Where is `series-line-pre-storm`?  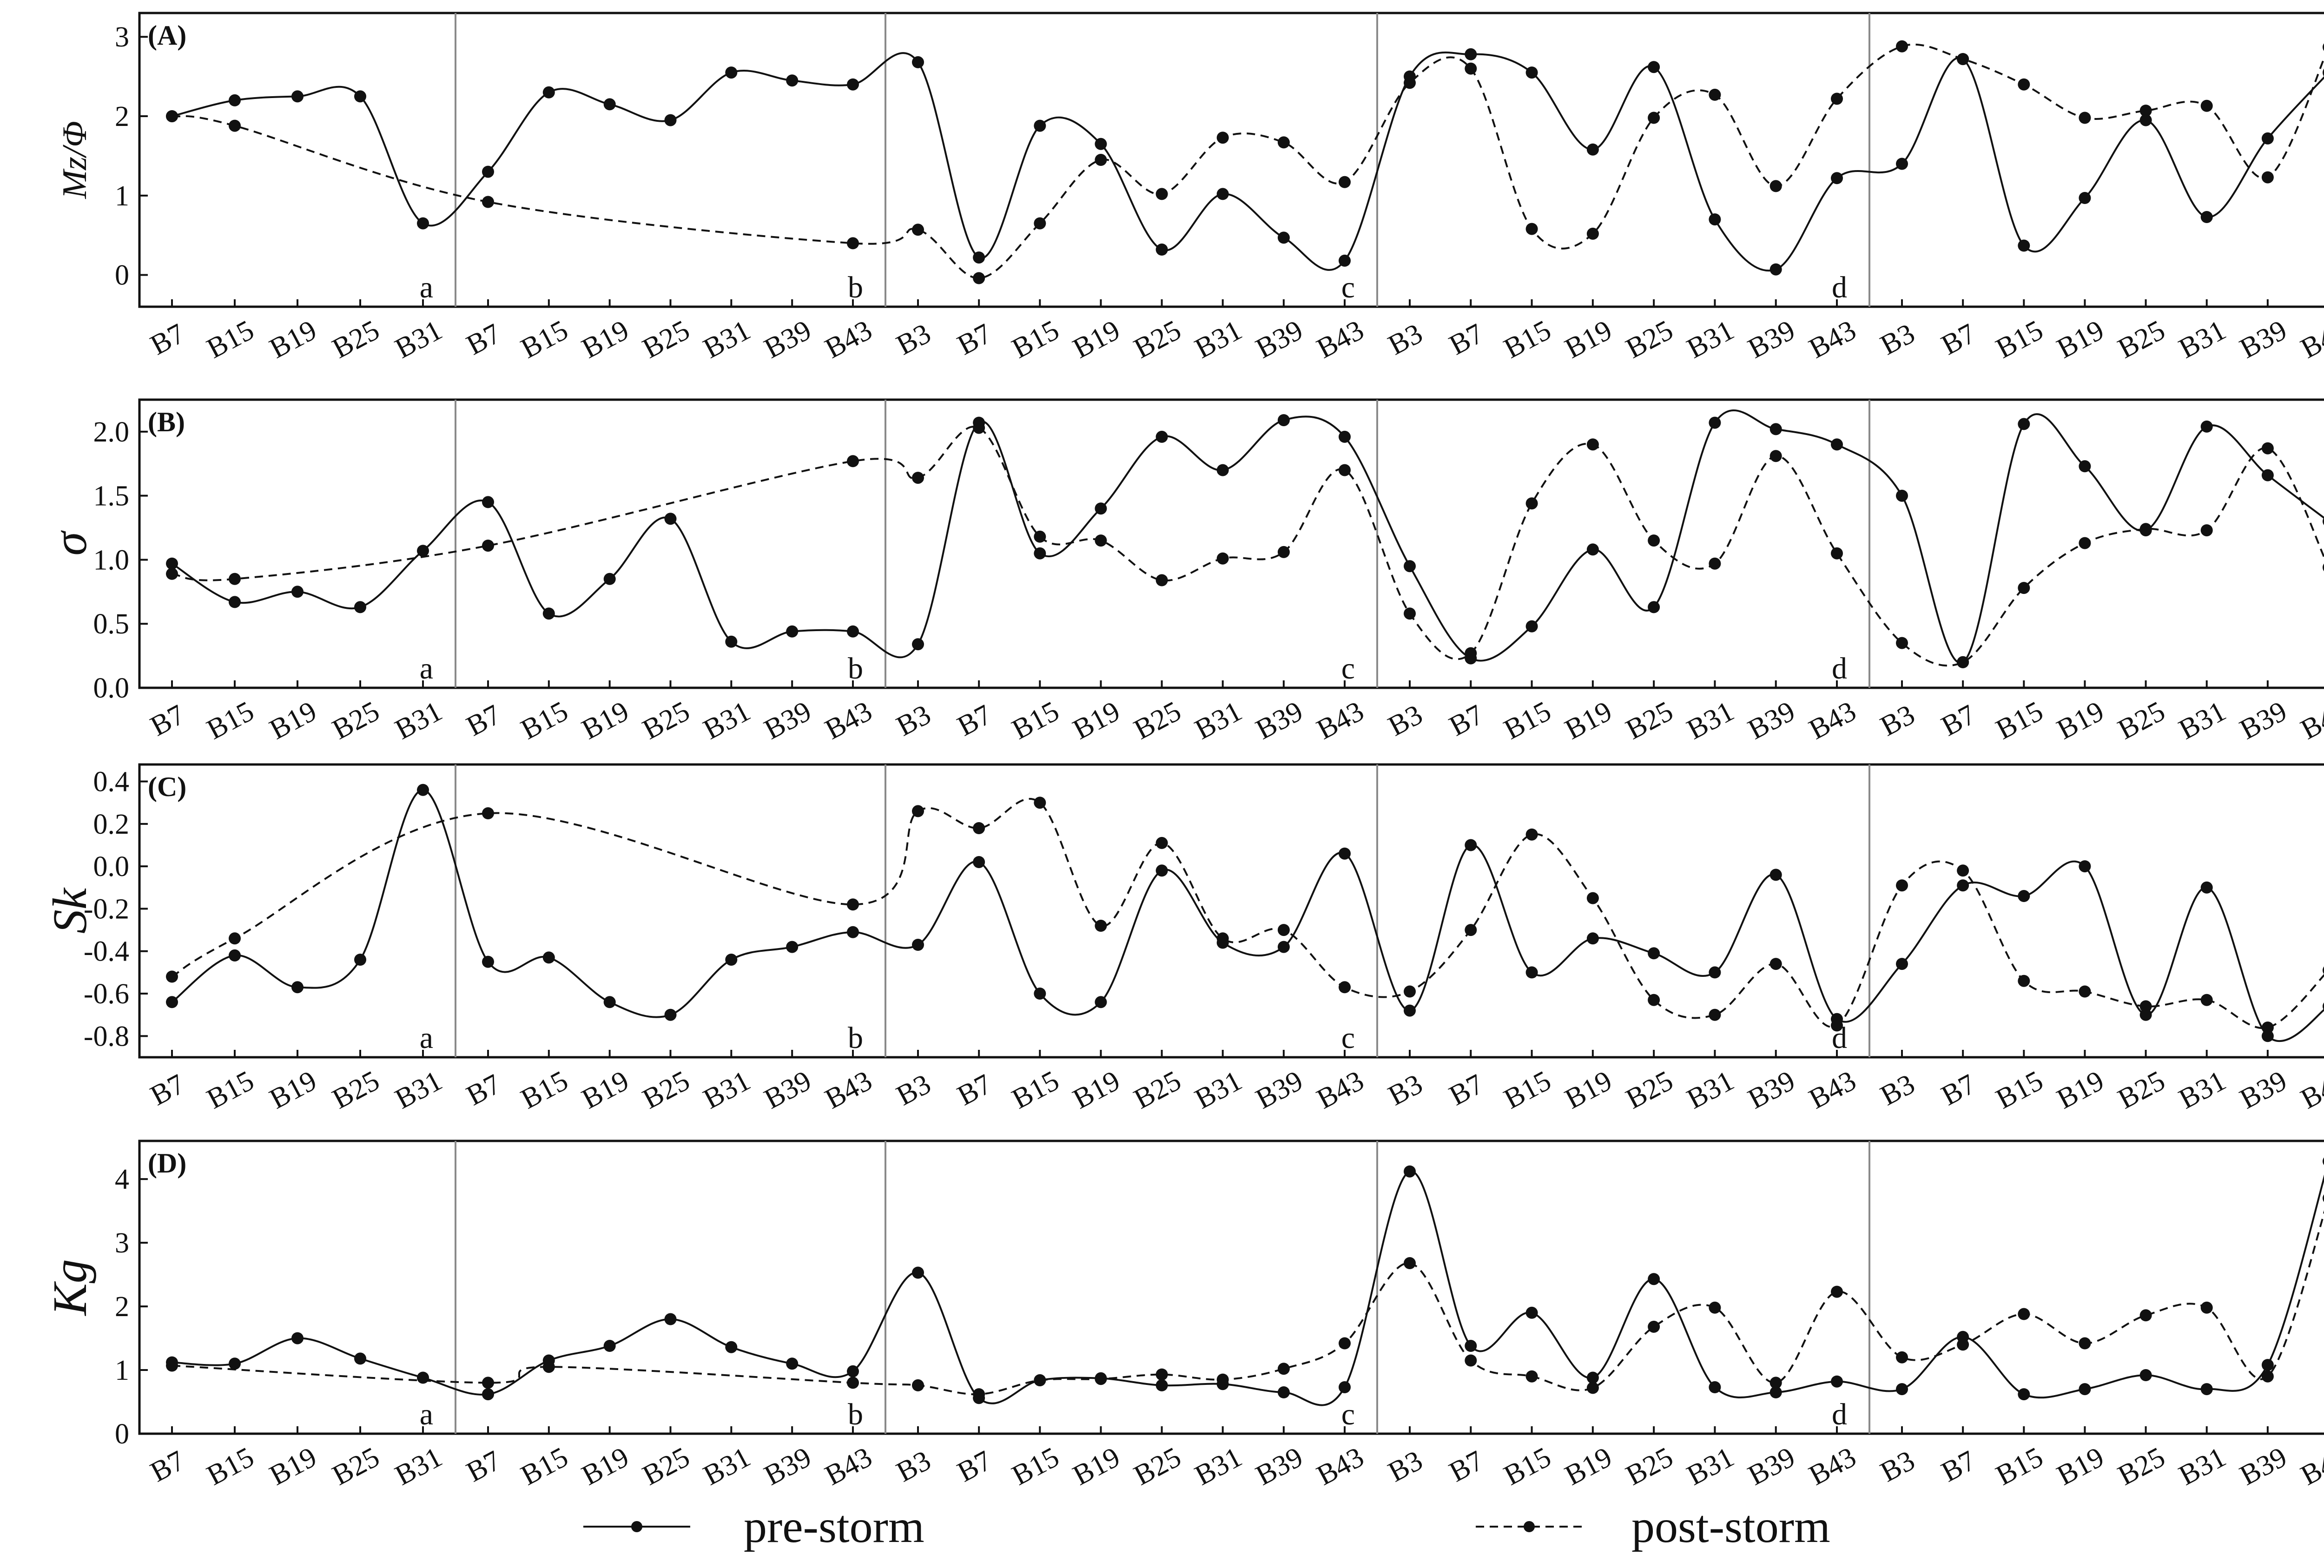
series-line-pre-storm is located at coordinates (1248, 162).